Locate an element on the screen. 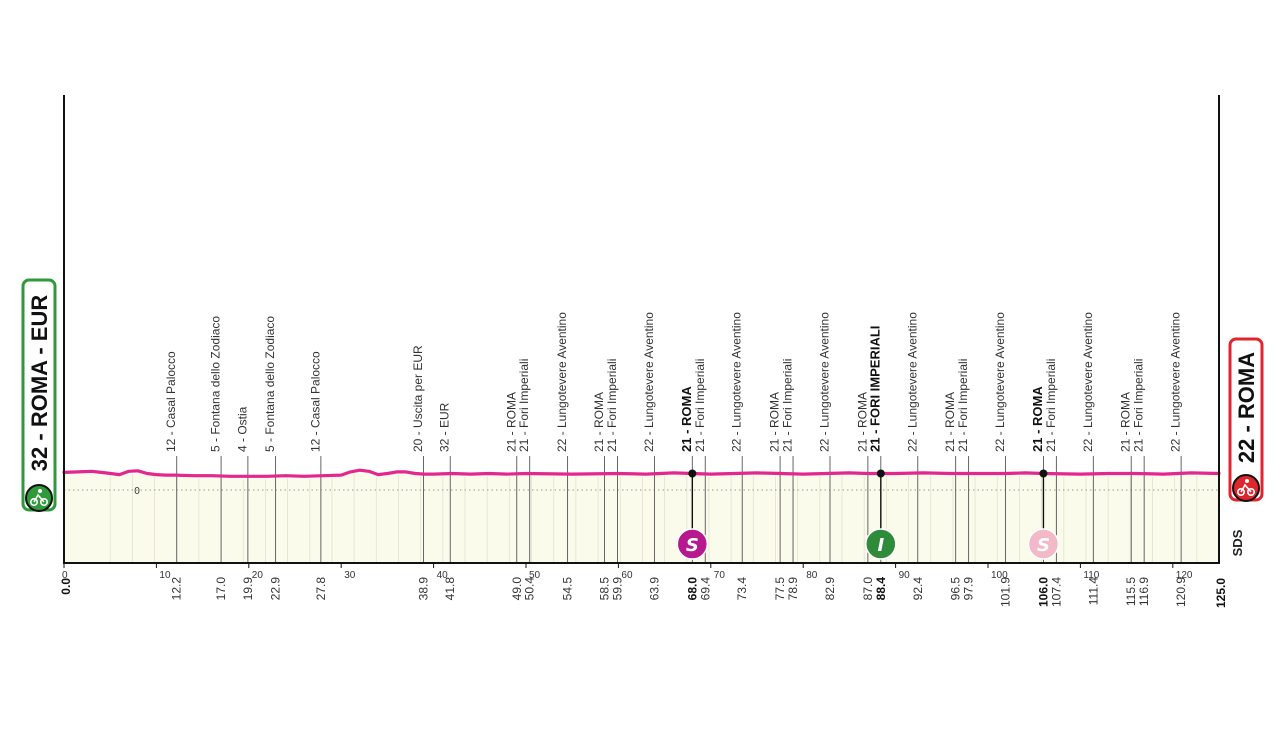 Image resolution: width=1280 pixels, height=731 pixels. profile-area-group: 0 is located at coordinates (641, 516).